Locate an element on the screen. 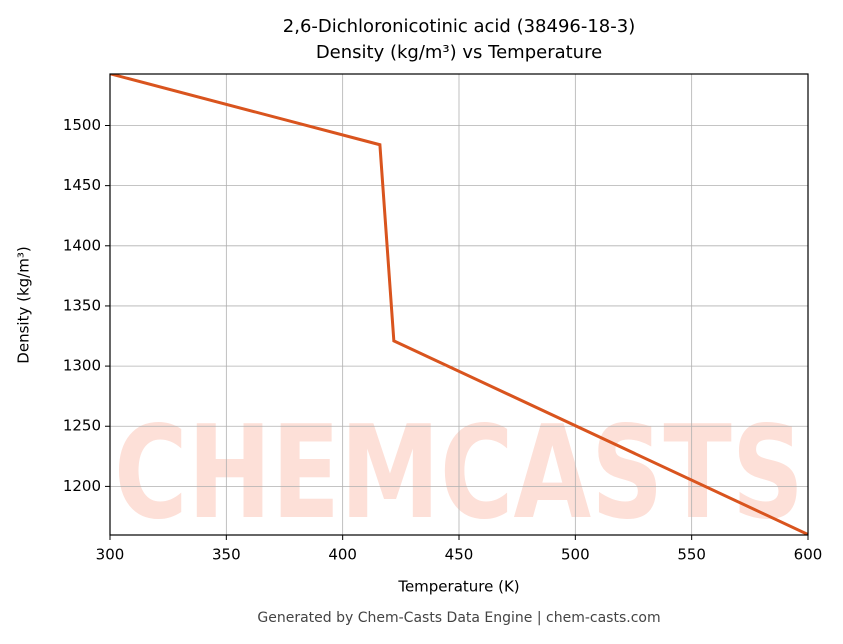 This screenshot has height=644, width=843. x-tick-label: 450 is located at coordinates (459, 555).